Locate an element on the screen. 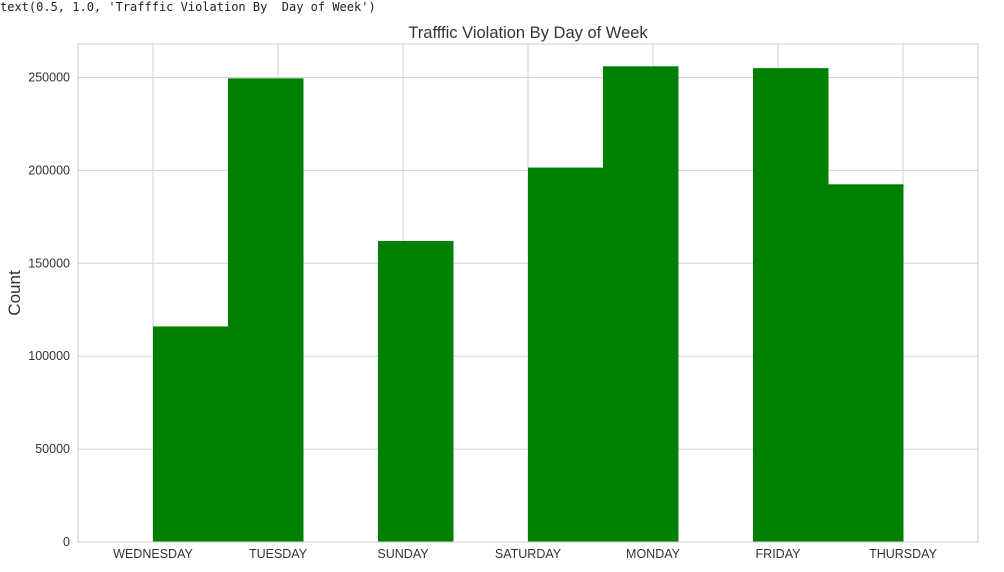 This screenshot has width=1004, height=572. bar-wednesday is located at coordinates (191, 434).